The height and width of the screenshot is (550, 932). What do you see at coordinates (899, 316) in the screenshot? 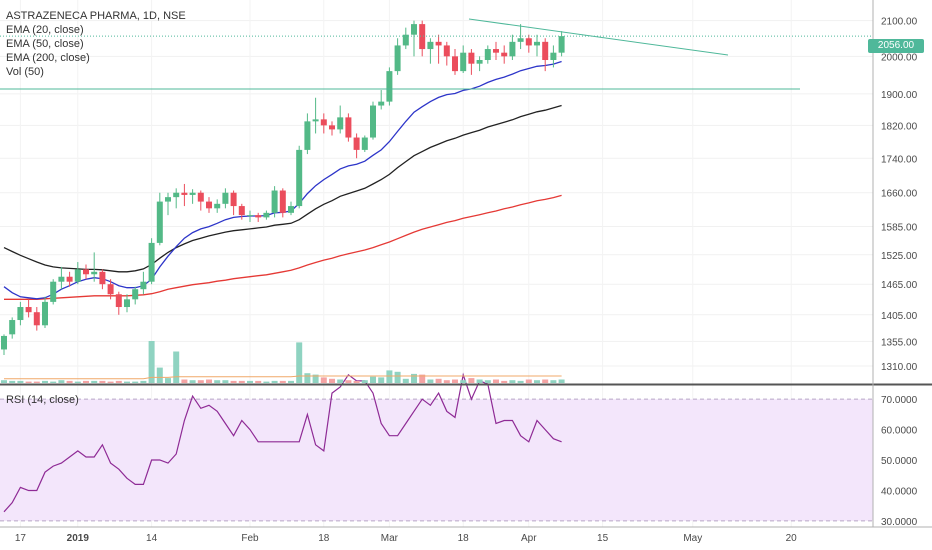
I see `price-tick-label: 1405.00` at bounding box center [899, 316].